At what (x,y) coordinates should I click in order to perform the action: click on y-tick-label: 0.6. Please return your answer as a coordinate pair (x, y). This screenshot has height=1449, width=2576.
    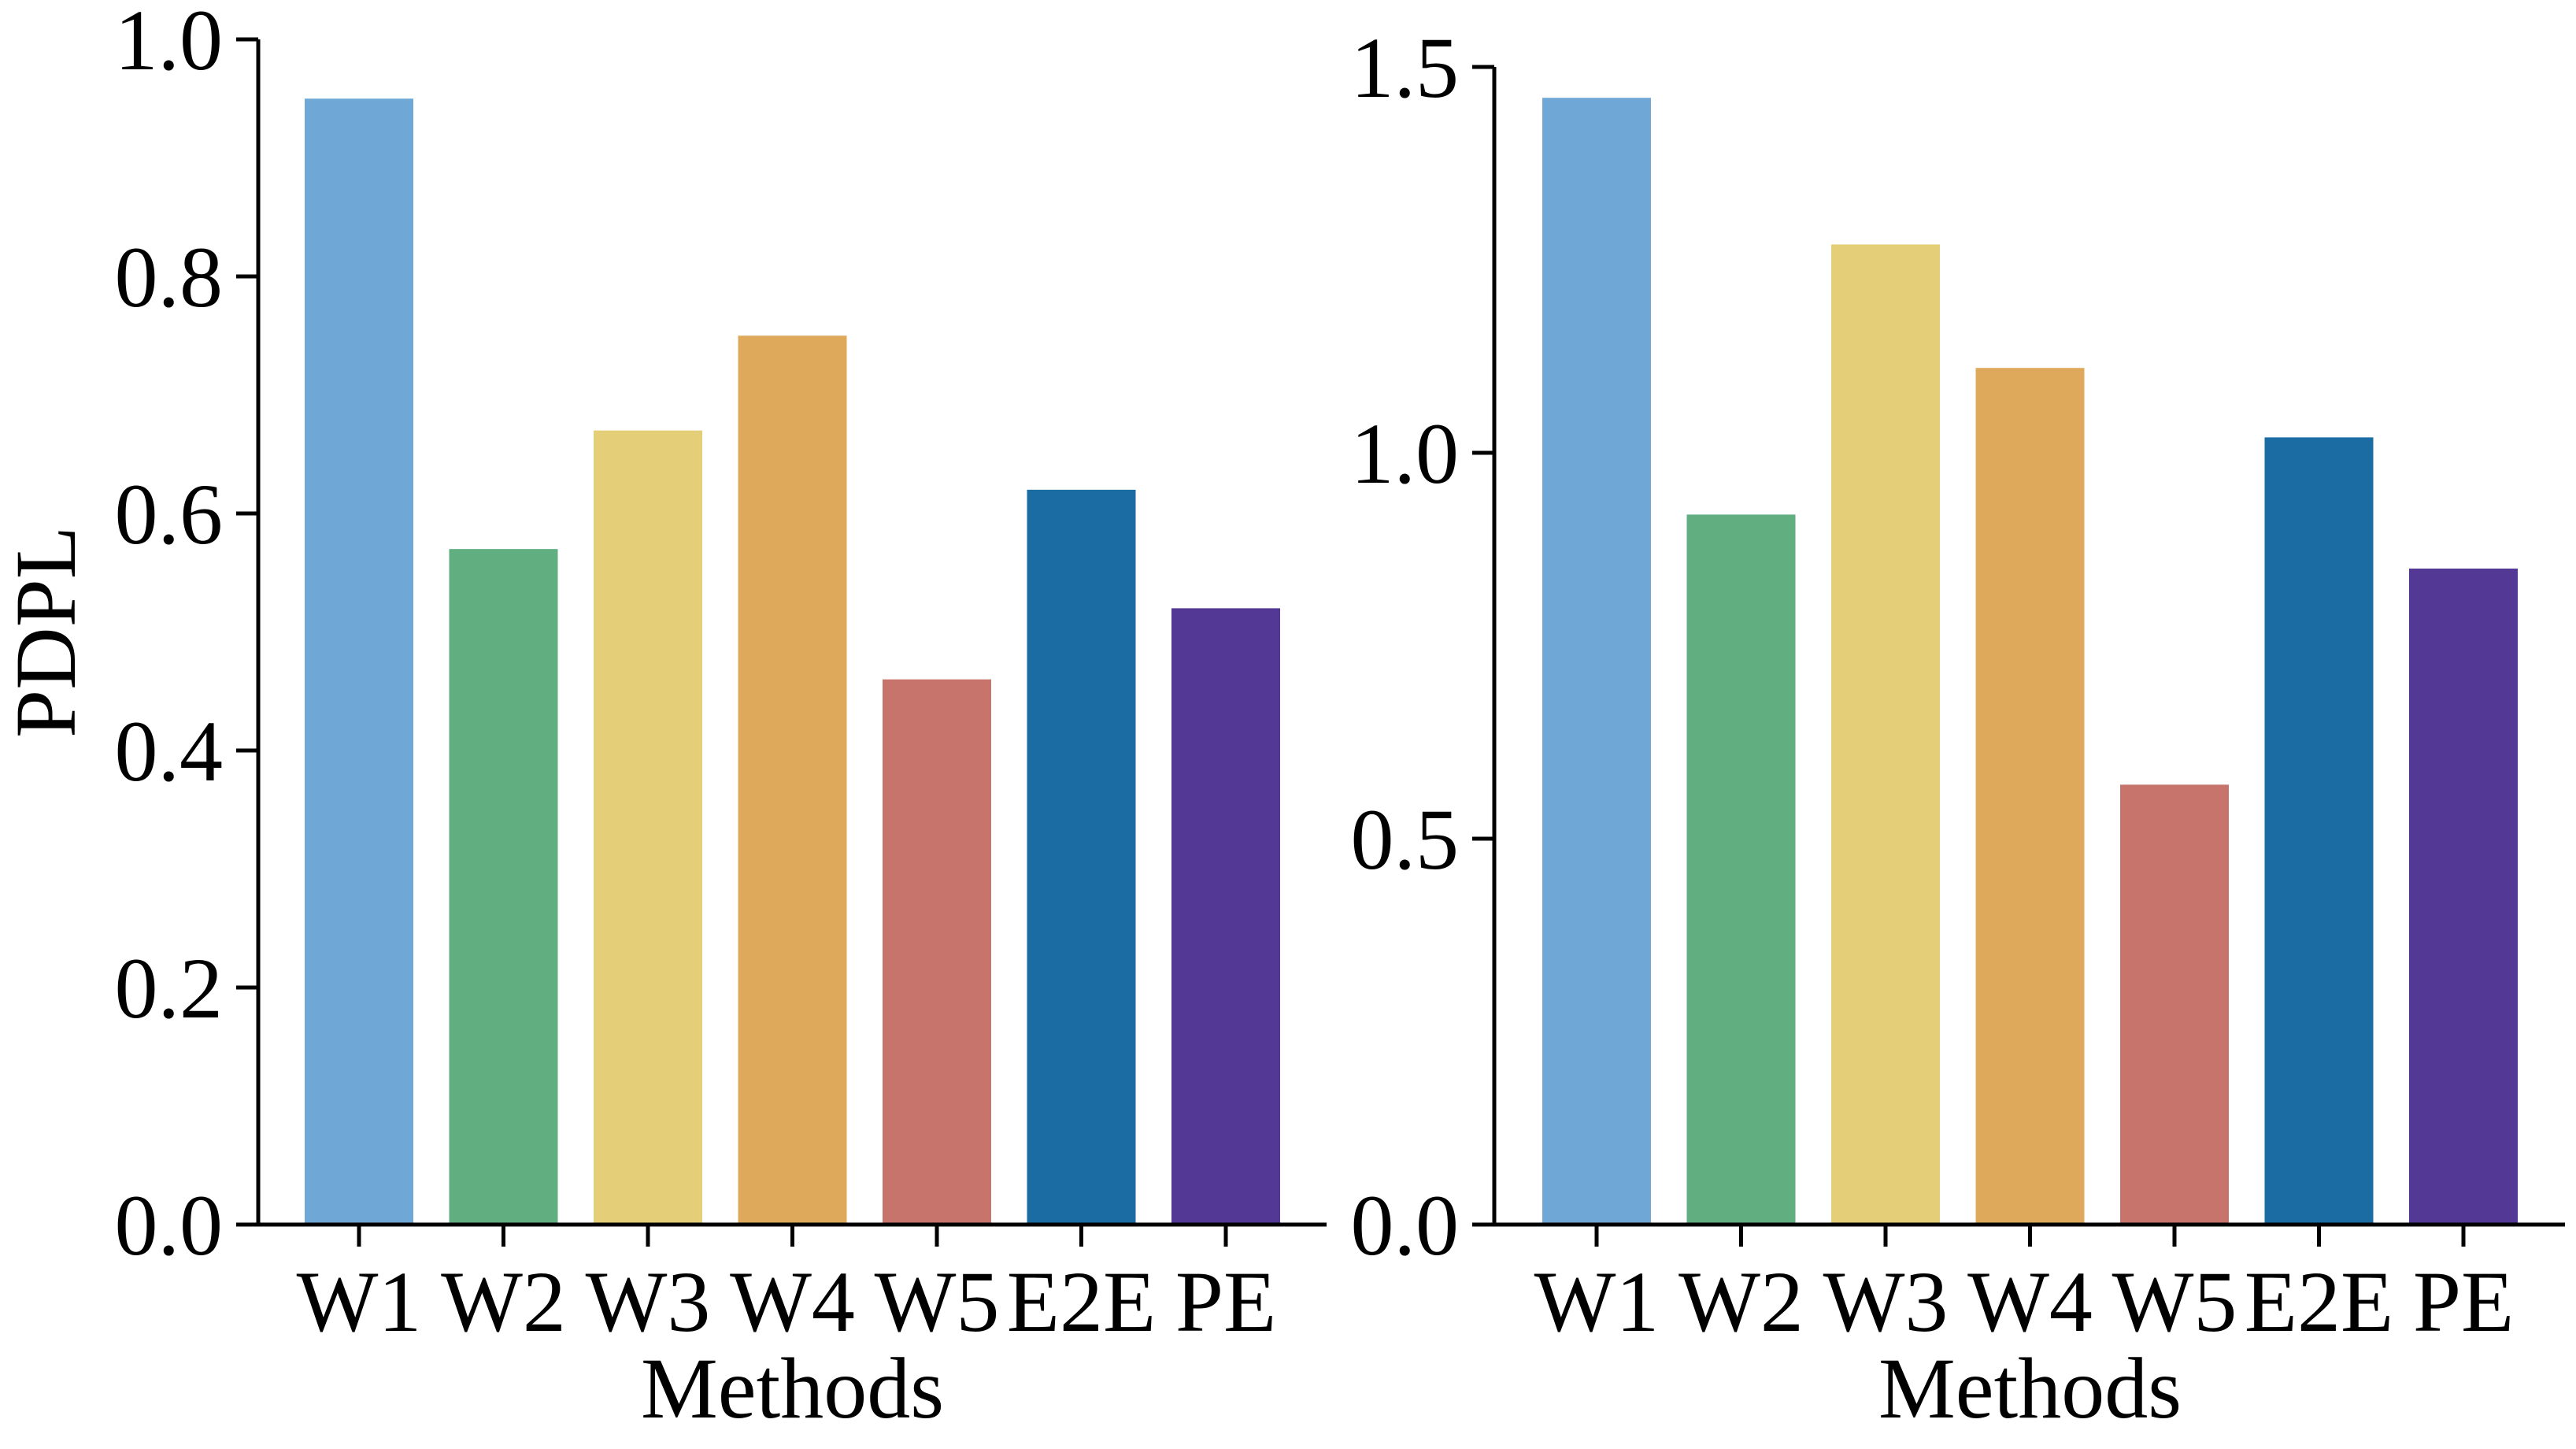
    Looking at the image, I should click on (169, 514).